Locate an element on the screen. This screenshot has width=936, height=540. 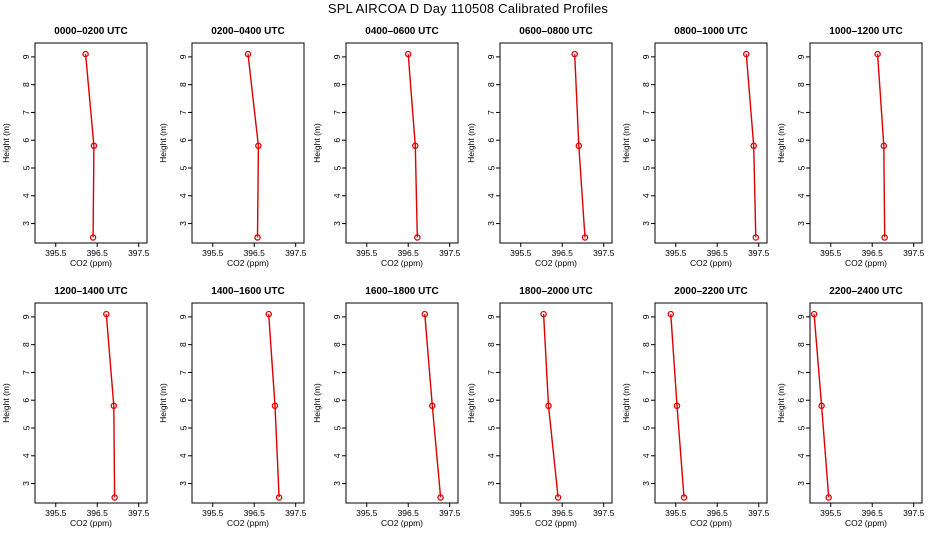
panel-title: 0000–0200 UTC is located at coordinates (90, 31).